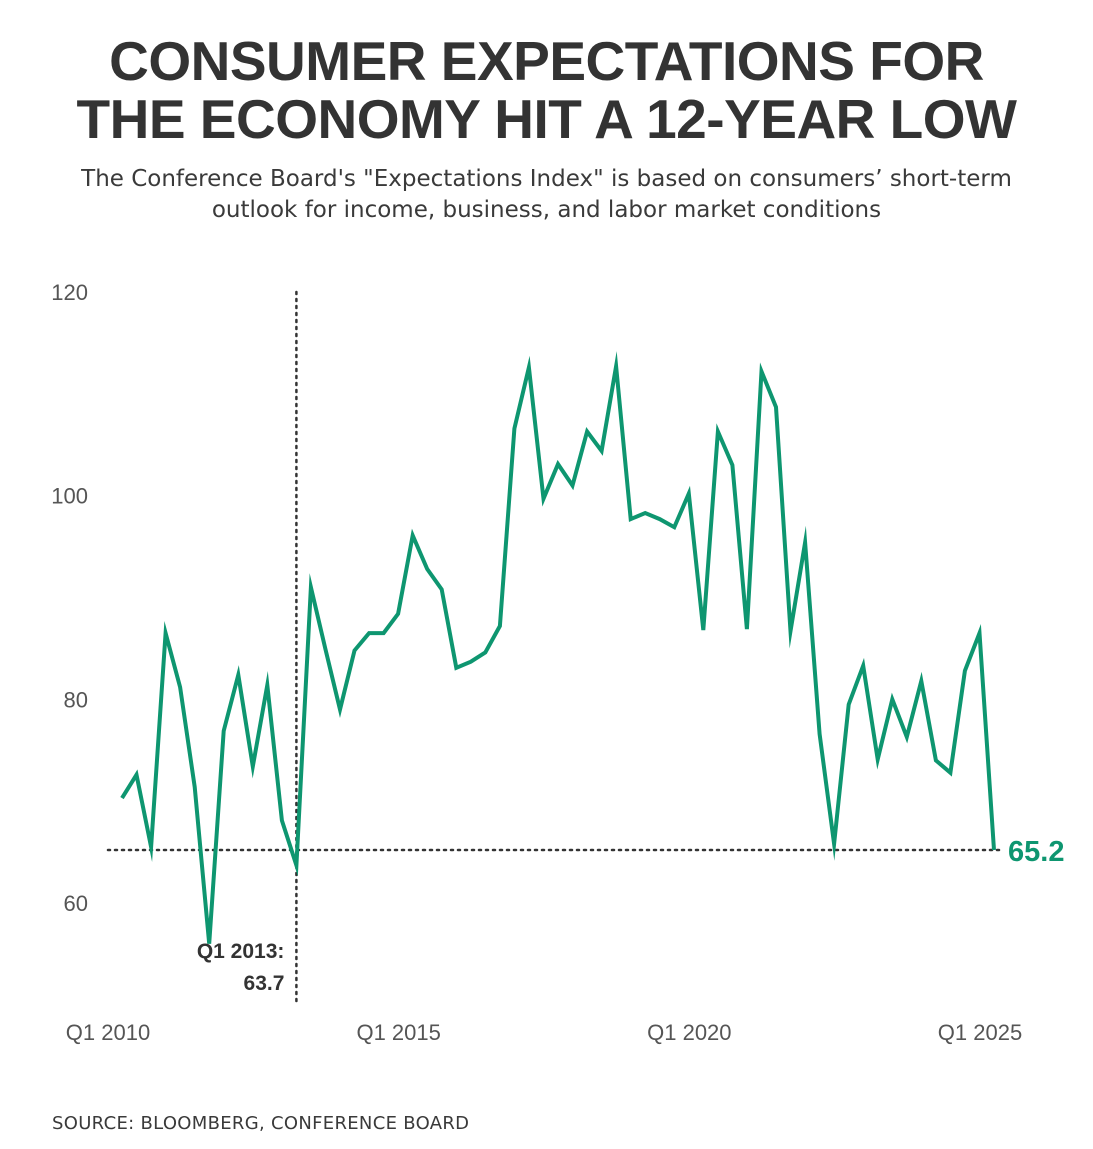 Image resolution: width=1093 pixels, height=1149 pixels. Describe the element at coordinates (76, 699) in the screenshot. I see `y-tick-label-80: 80` at that location.